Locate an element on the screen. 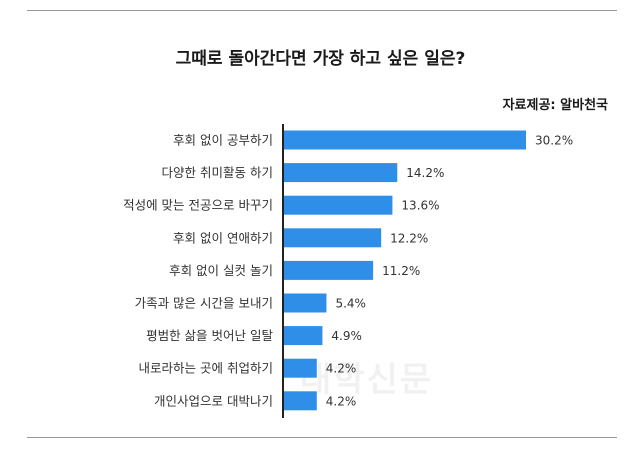 This screenshot has height=452, width=641. value-label: 13.6% is located at coordinates (420, 206).